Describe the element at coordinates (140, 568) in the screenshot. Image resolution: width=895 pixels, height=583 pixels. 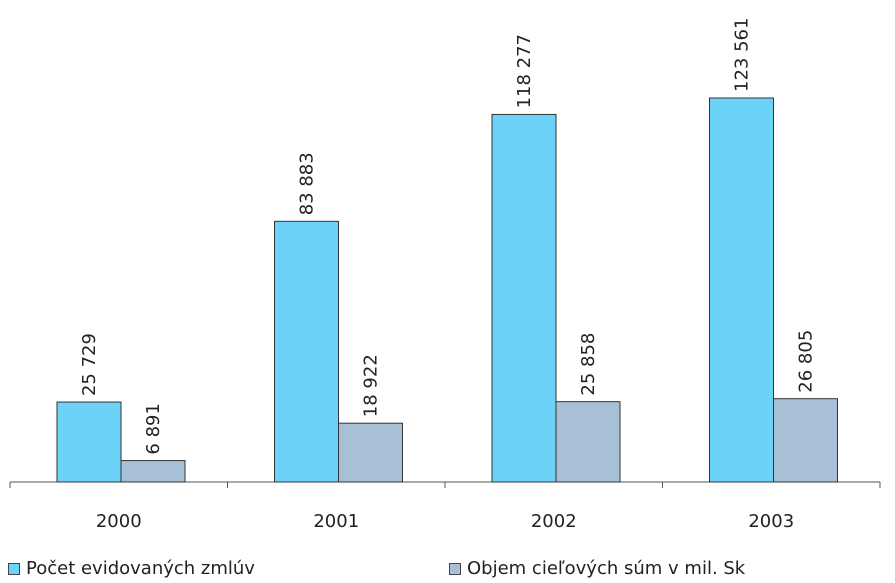
I see `legend-label-count: Počet evidovaných zmlúv` at that location.